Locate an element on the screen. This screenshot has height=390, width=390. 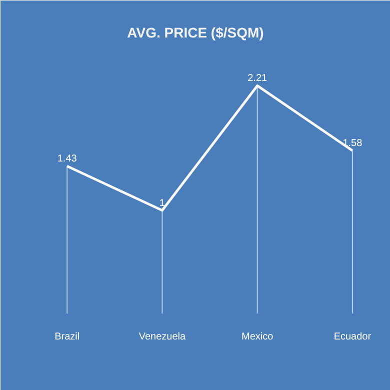
data-label: 2.21 is located at coordinates (258, 78).